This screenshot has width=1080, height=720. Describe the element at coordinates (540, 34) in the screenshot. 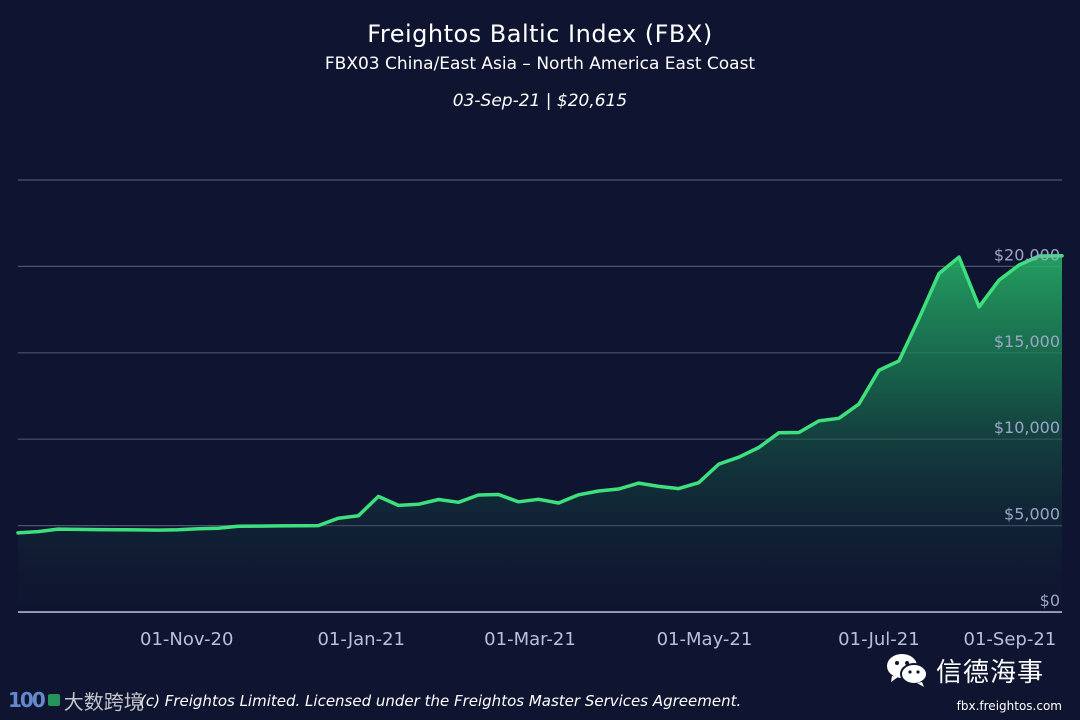

I see `chart-title: Freightos Baltic Index (FBX)` at that location.